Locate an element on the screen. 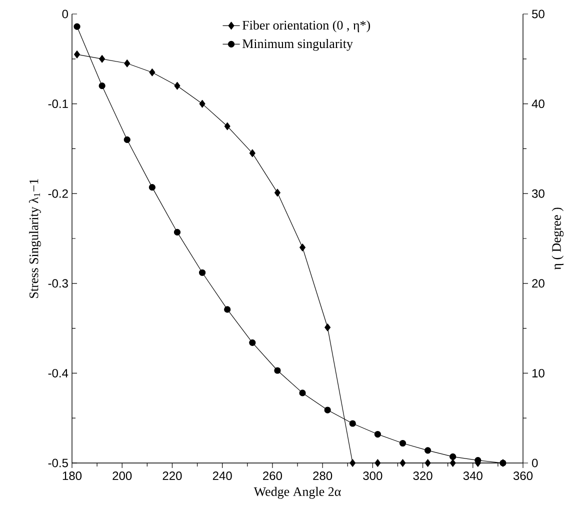  x-tick-label: 200 is located at coordinates (122, 476).